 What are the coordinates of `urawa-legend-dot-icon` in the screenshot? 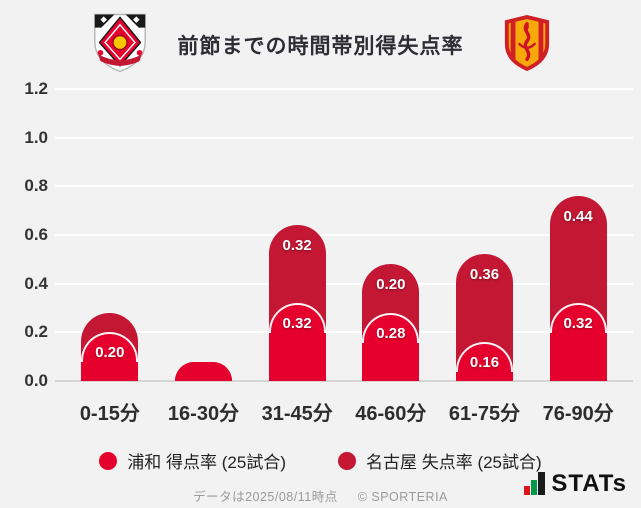 It's located at (108, 460).